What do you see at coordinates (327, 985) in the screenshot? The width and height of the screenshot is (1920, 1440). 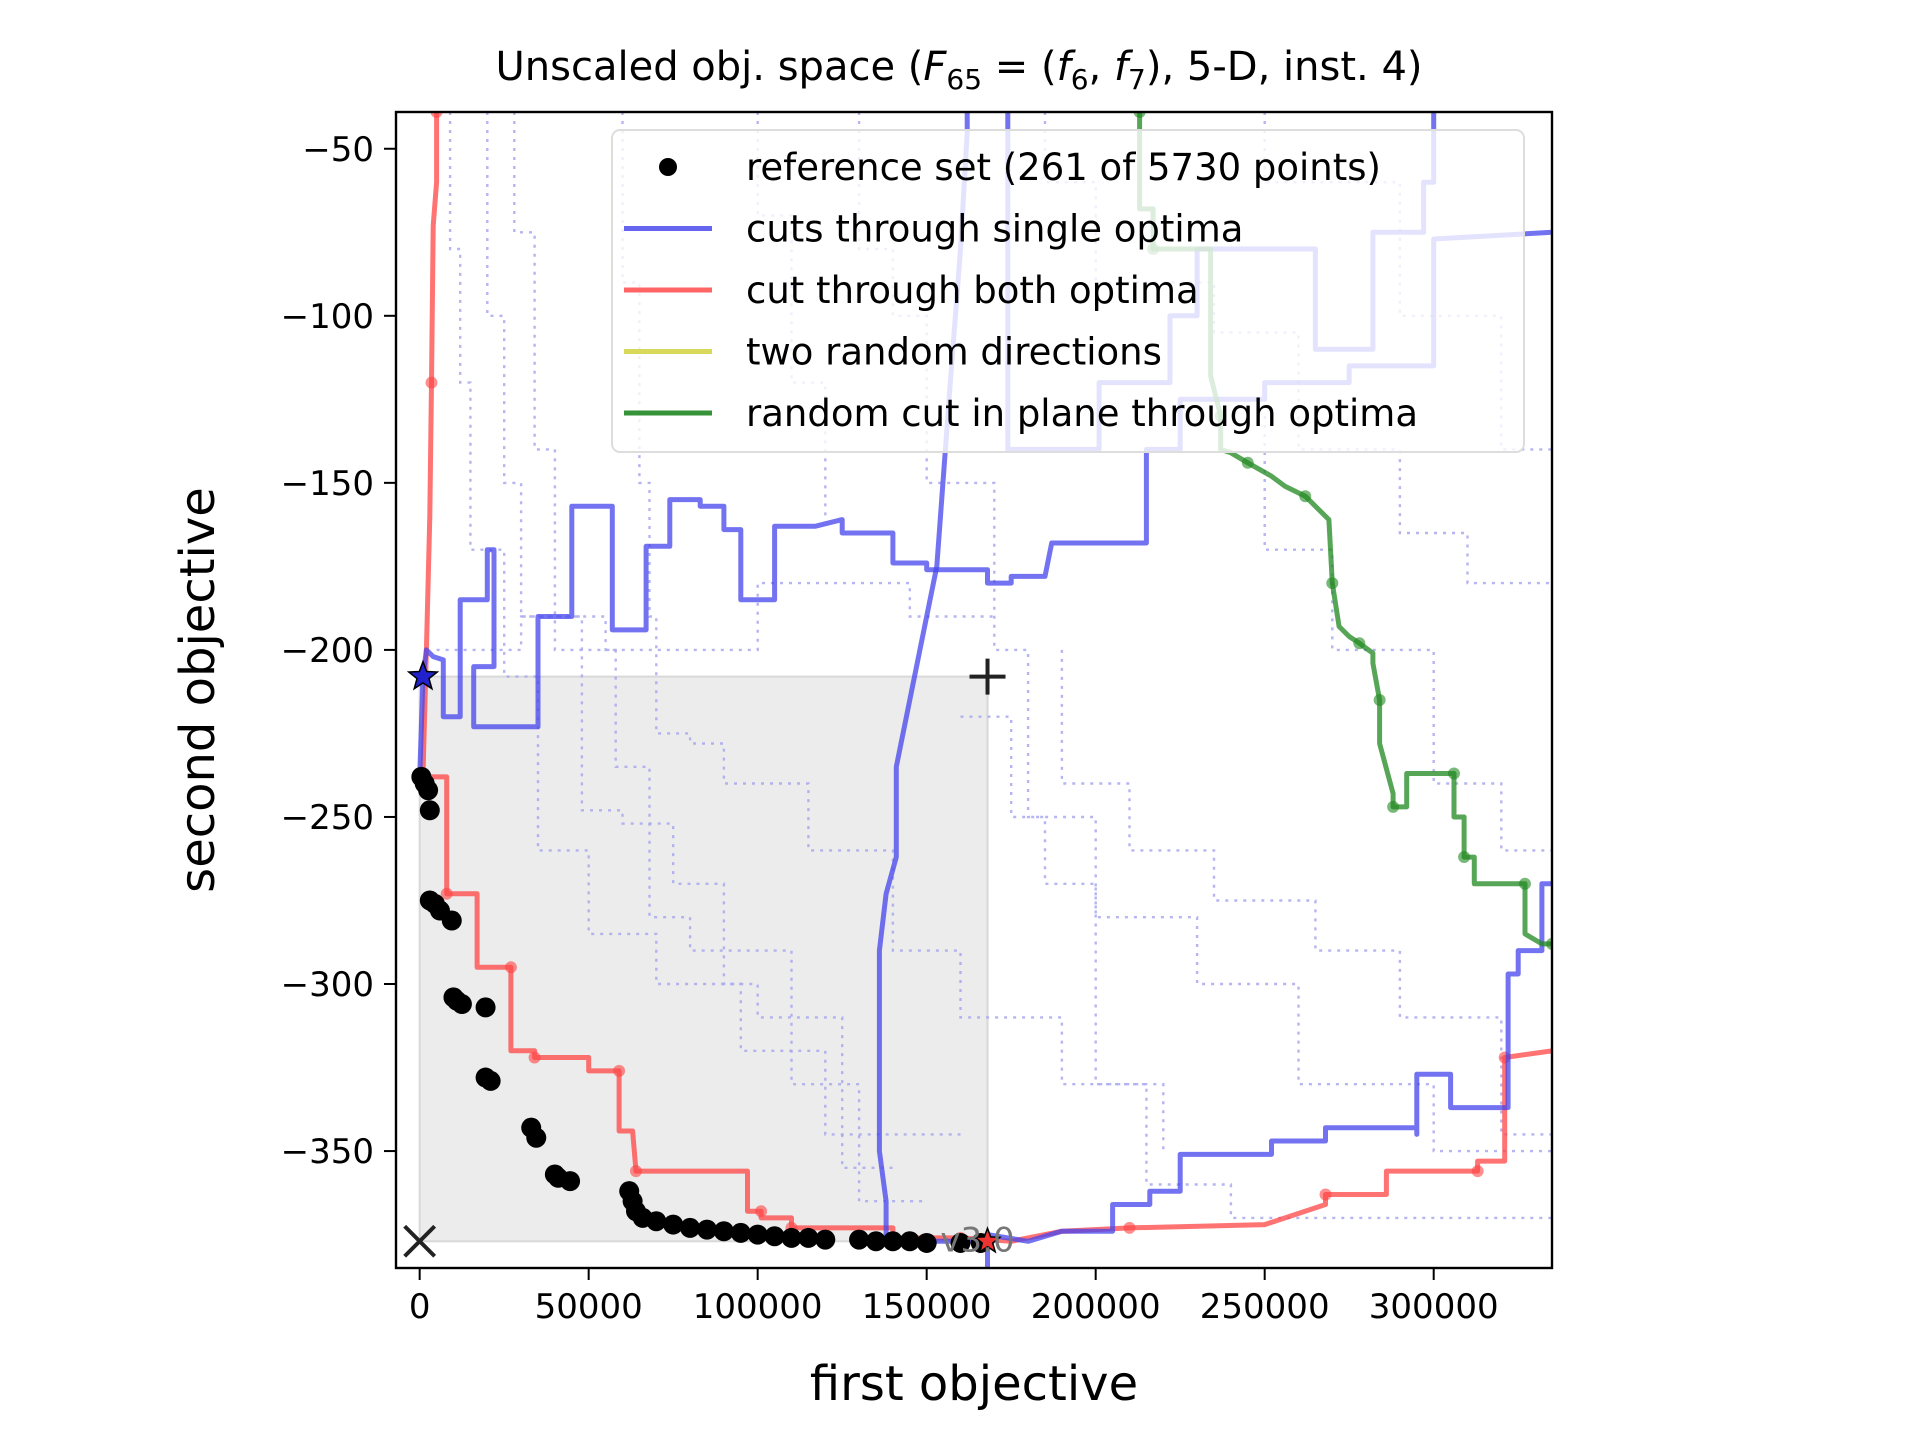 I see `y-tick-label-5: −300` at bounding box center [327, 985].